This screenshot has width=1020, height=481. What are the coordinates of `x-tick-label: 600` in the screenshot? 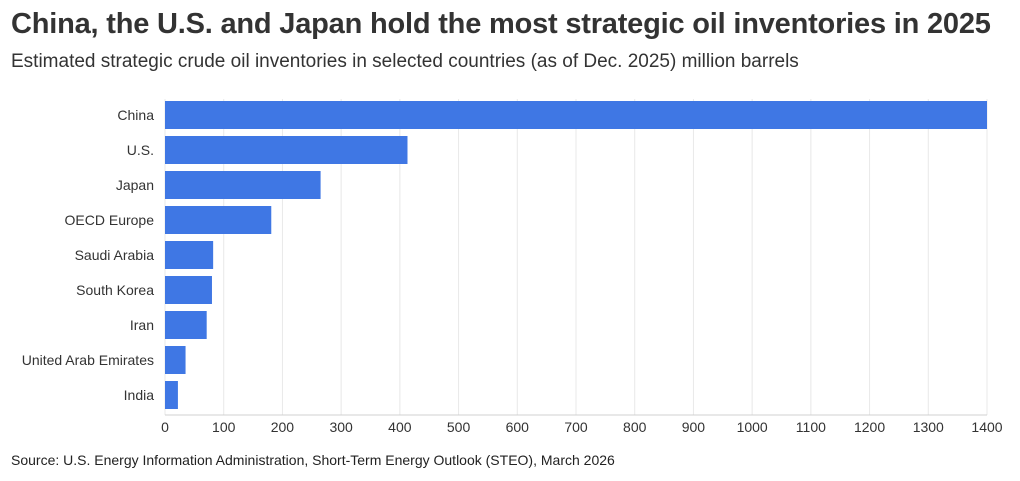 It's located at (518, 427).